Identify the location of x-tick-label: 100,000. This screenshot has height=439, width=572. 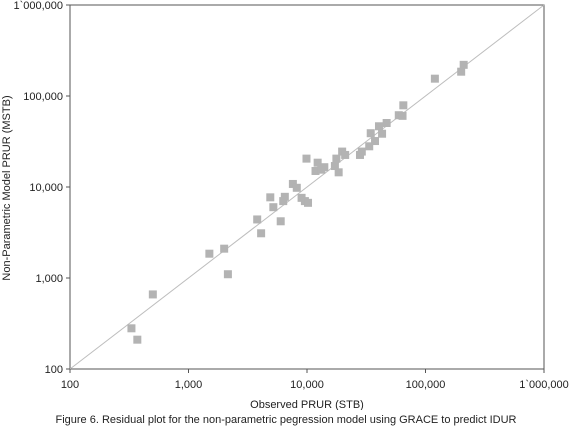
(426, 385).